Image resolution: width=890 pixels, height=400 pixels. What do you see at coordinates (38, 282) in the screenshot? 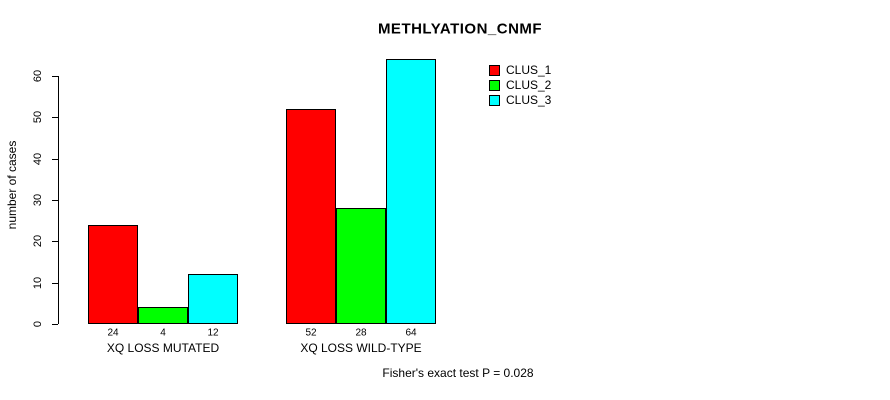
I see `y-tick-label: 10` at bounding box center [38, 282].